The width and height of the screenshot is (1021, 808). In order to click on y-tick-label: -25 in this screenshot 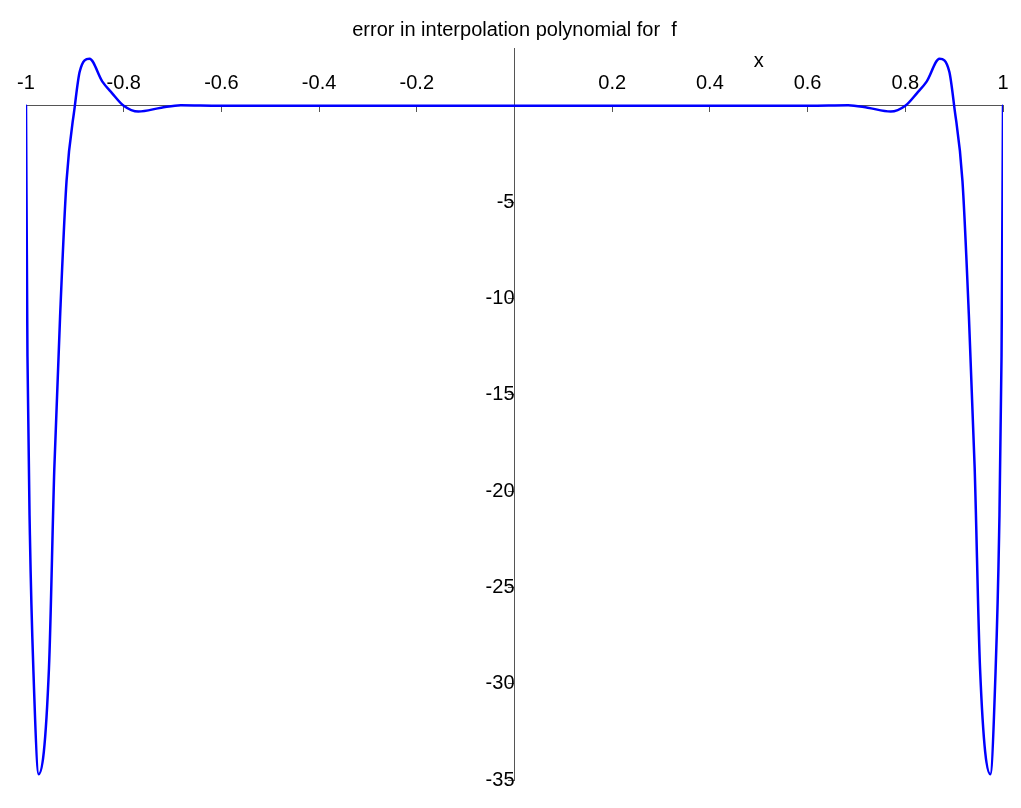, I will do `click(500, 585)`.